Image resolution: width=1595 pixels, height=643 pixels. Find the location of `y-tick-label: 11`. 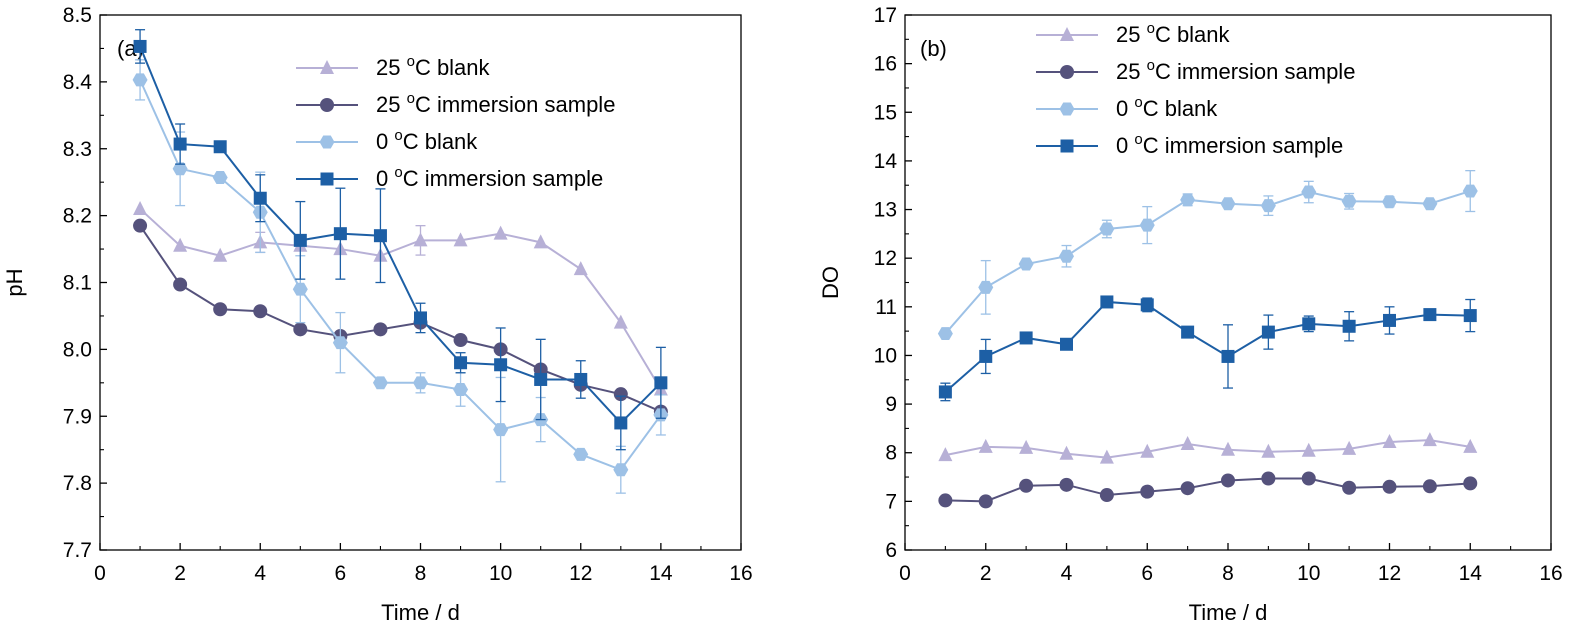

y-tick-label: 11 is located at coordinates (886, 307).